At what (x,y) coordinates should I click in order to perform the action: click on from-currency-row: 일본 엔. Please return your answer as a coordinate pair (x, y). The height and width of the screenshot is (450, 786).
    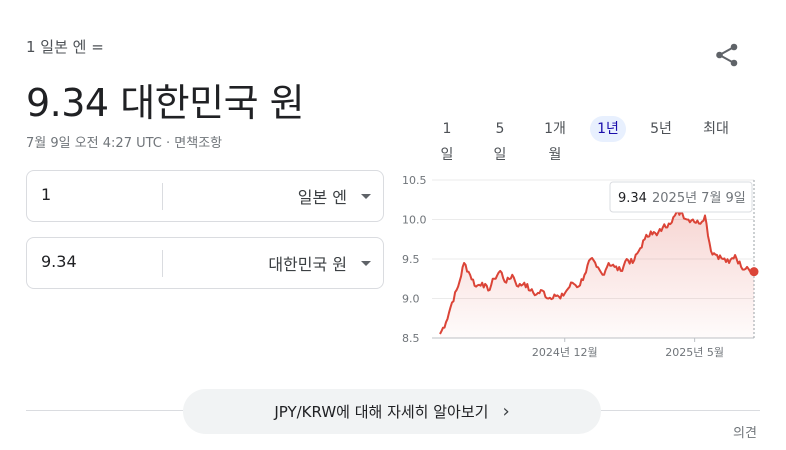
    Looking at the image, I should click on (205, 196).